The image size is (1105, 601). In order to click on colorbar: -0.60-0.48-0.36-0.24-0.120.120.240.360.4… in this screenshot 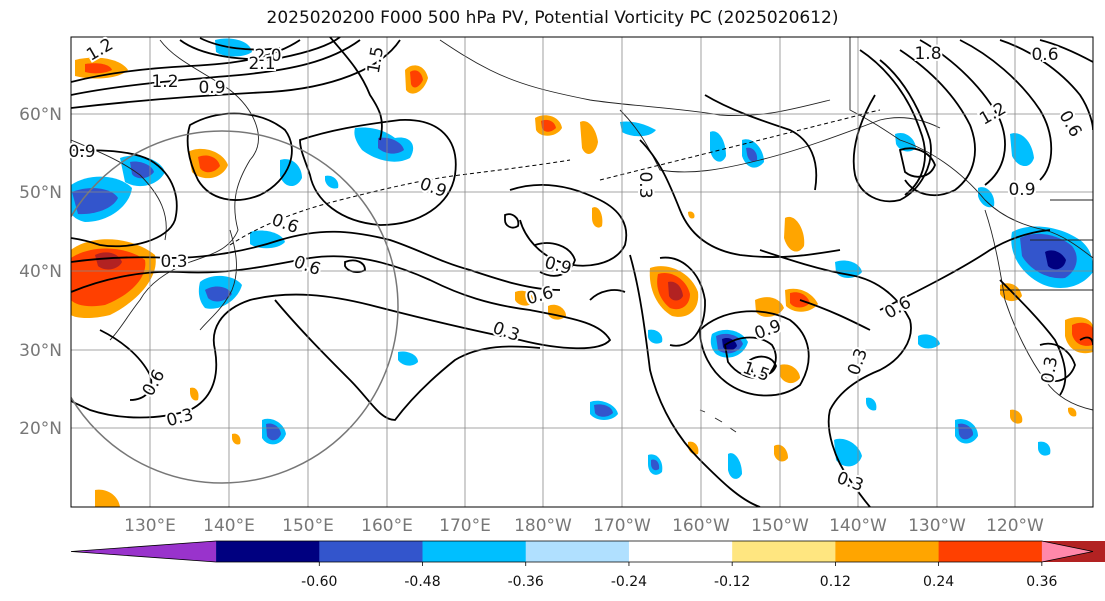, I will do `click(587, 565)`.